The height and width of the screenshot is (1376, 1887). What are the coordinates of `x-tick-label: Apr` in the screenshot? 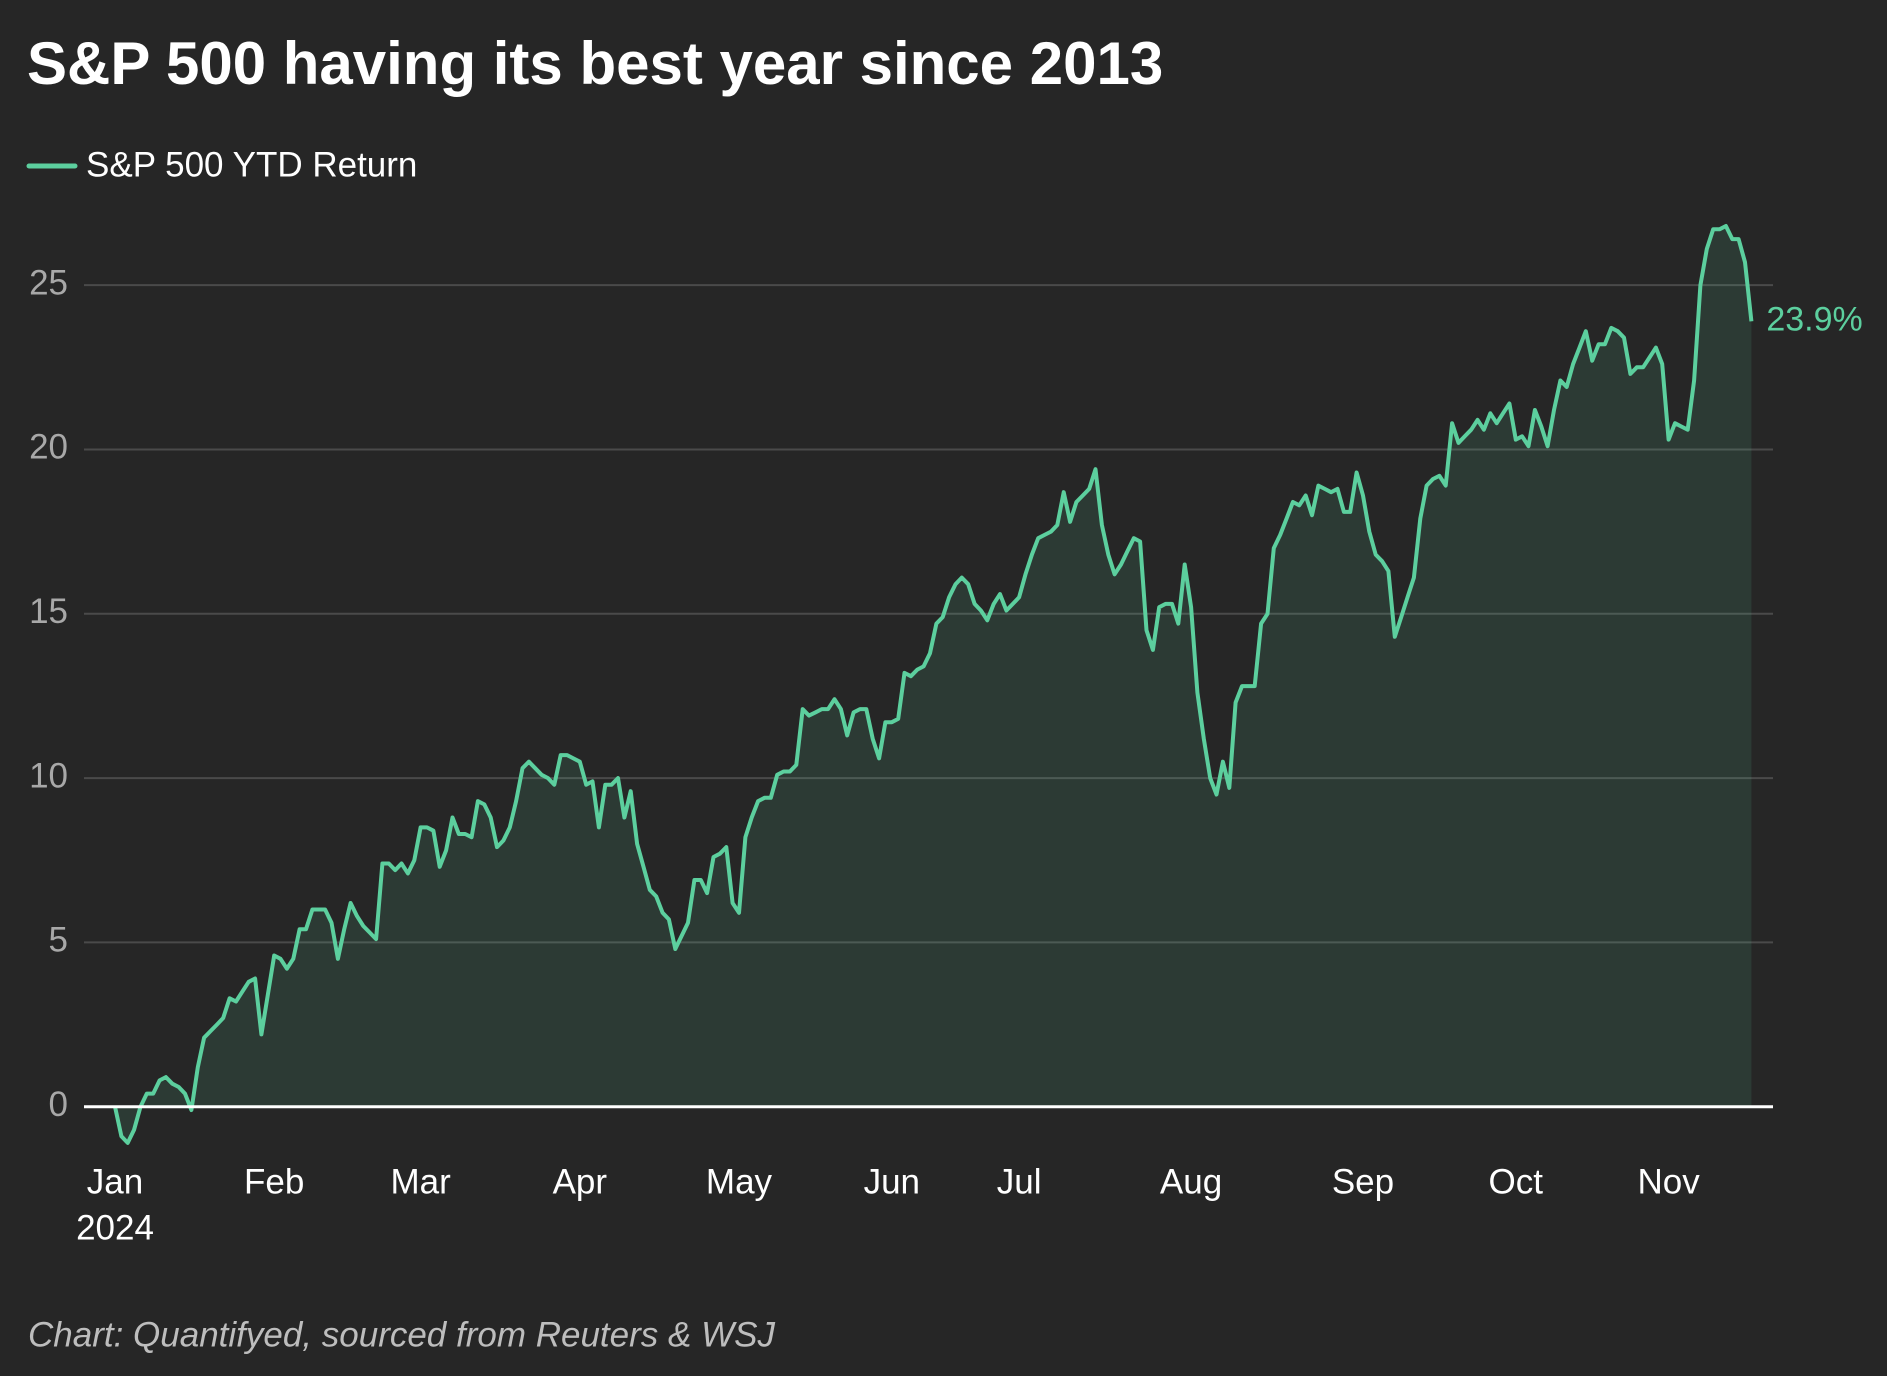 It's located at (580, 1181).